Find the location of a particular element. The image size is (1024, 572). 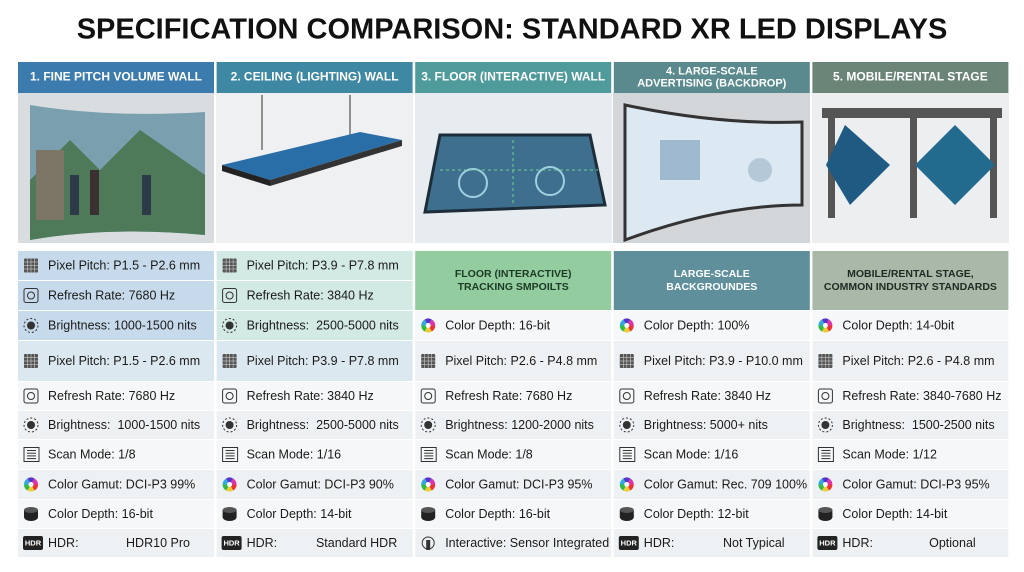

spec-text: Color Gamut: DCI-P3 95% is located at coordinates (915, 484).